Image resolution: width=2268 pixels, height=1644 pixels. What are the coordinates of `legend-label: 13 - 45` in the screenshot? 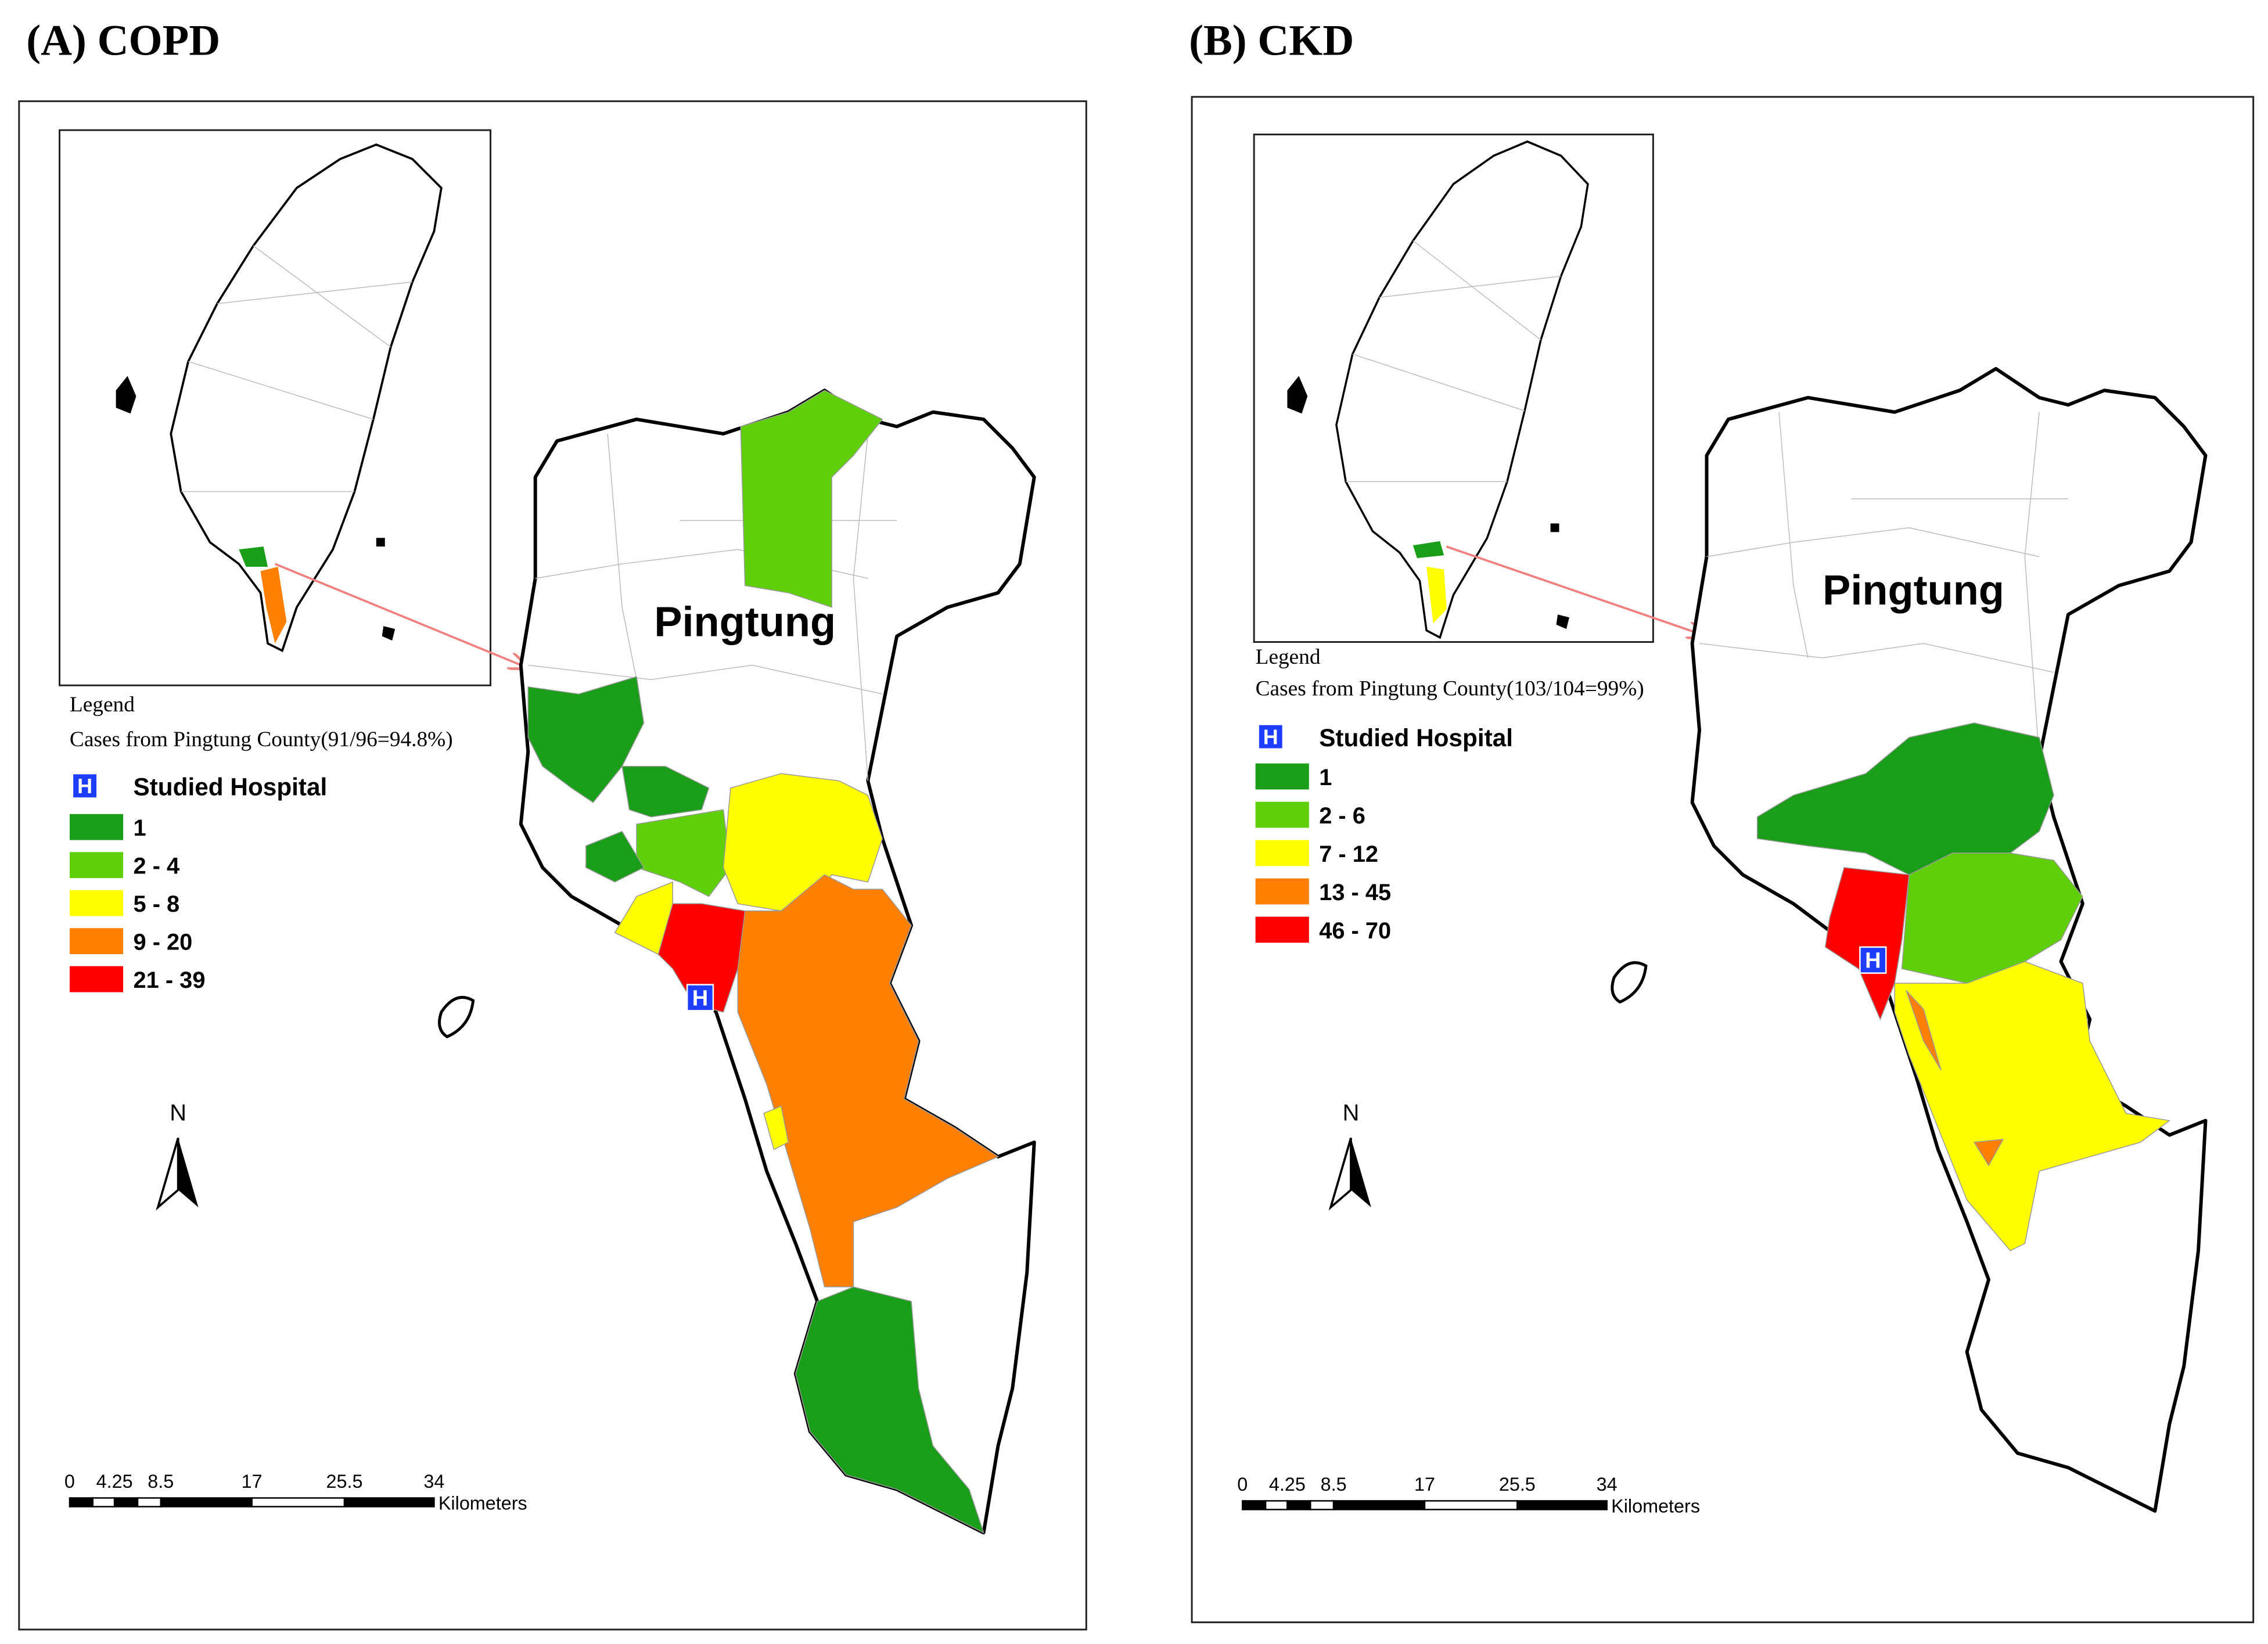 It's located at (1355, 892).